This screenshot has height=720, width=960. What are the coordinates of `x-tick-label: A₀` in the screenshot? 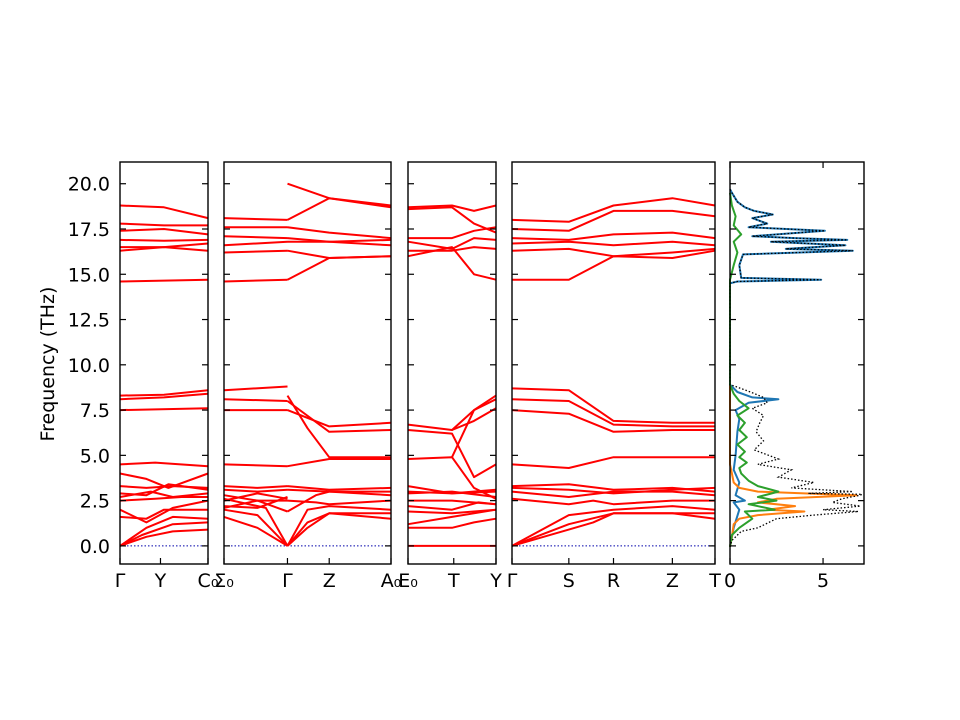 It's located at (391, 581).